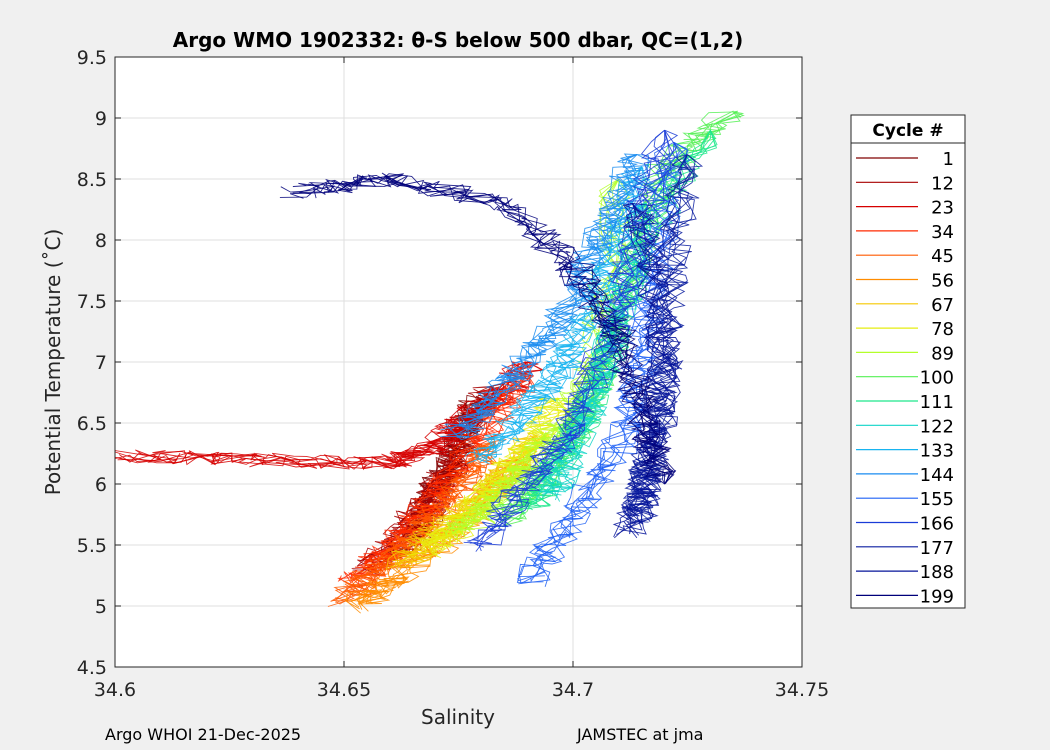 The height and width of the screenshot is (750, 1050). What do you see at coordinates (905, 596) in the screenshot?
I see `legend-item-199: 199` at bounding box center [905, 596].